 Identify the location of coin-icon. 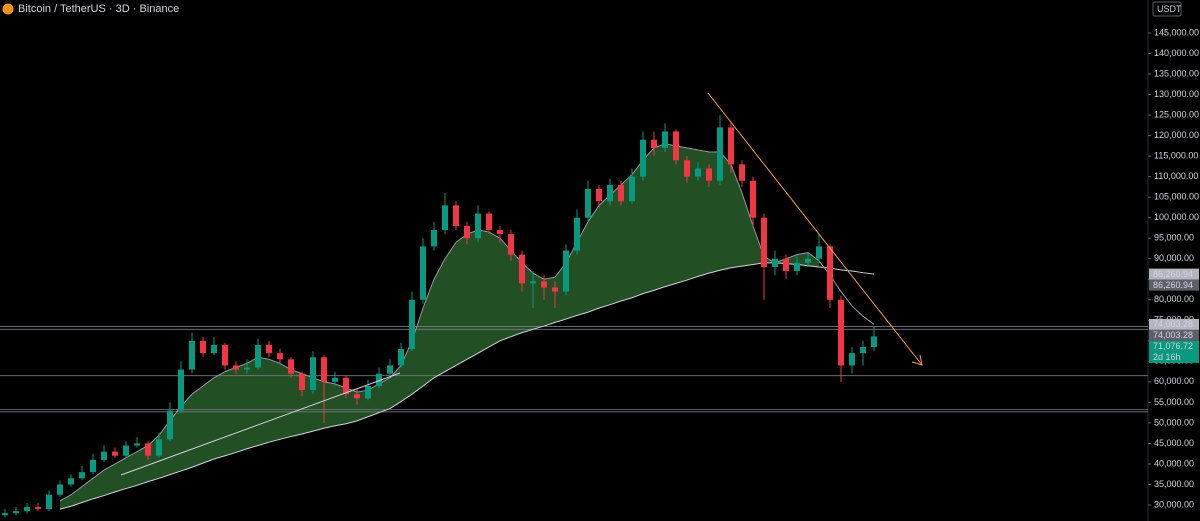
(8, 9).